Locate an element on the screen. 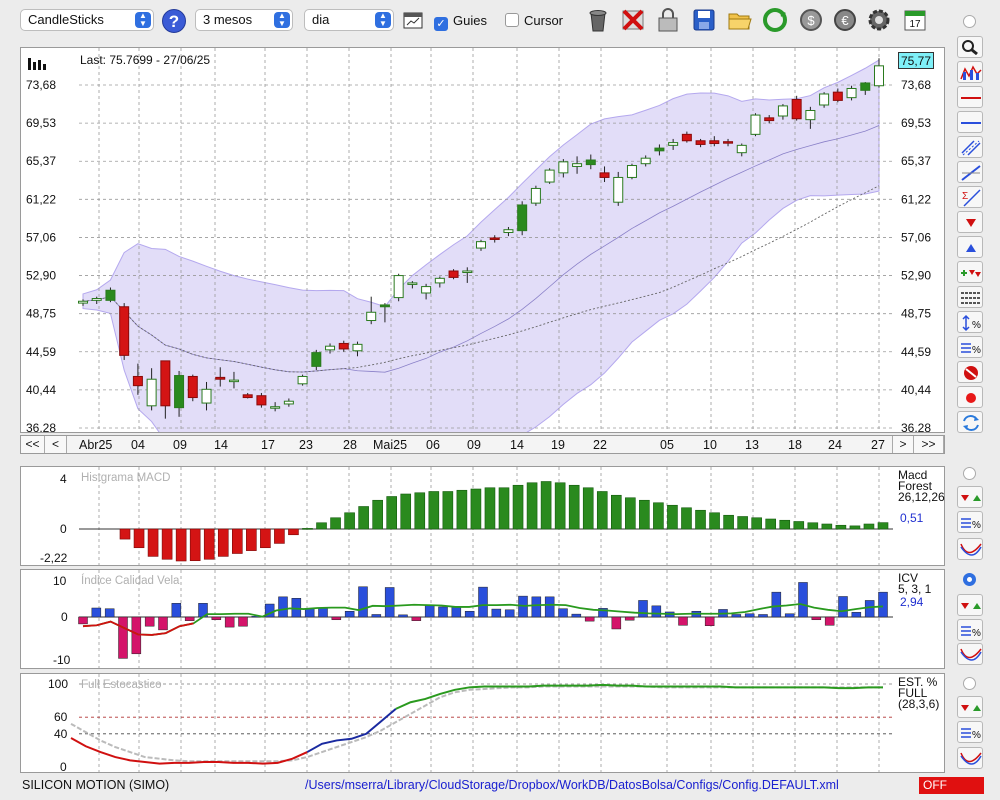 The height and width of the screenshot is (800, 1000). chart-type-select: CandleSticks ▲ ▼ is located at coordinates (87, 20).